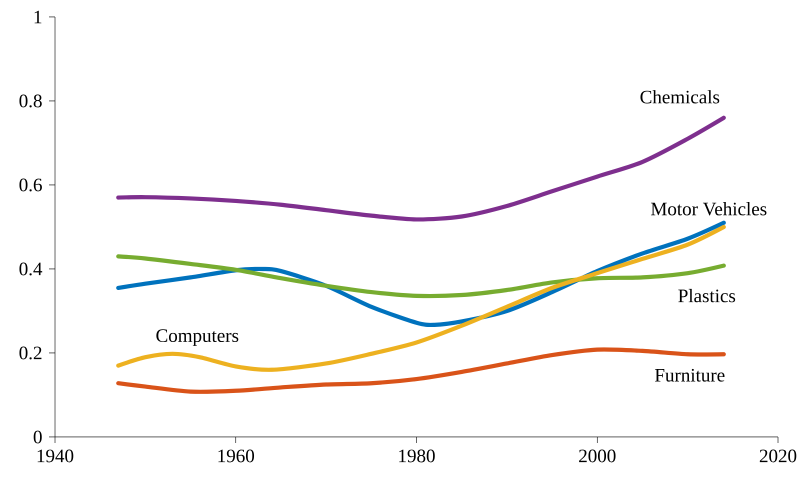 This screenshot has height=478, width=808. Describe the element at coordinates (417, 456) in the screenshot. I see `x-tick-label: 1980` at that location.